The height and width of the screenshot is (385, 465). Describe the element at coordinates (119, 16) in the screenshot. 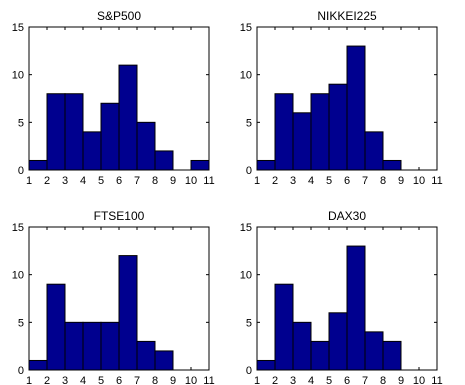

I see `chart-title: S&P500` at that location.